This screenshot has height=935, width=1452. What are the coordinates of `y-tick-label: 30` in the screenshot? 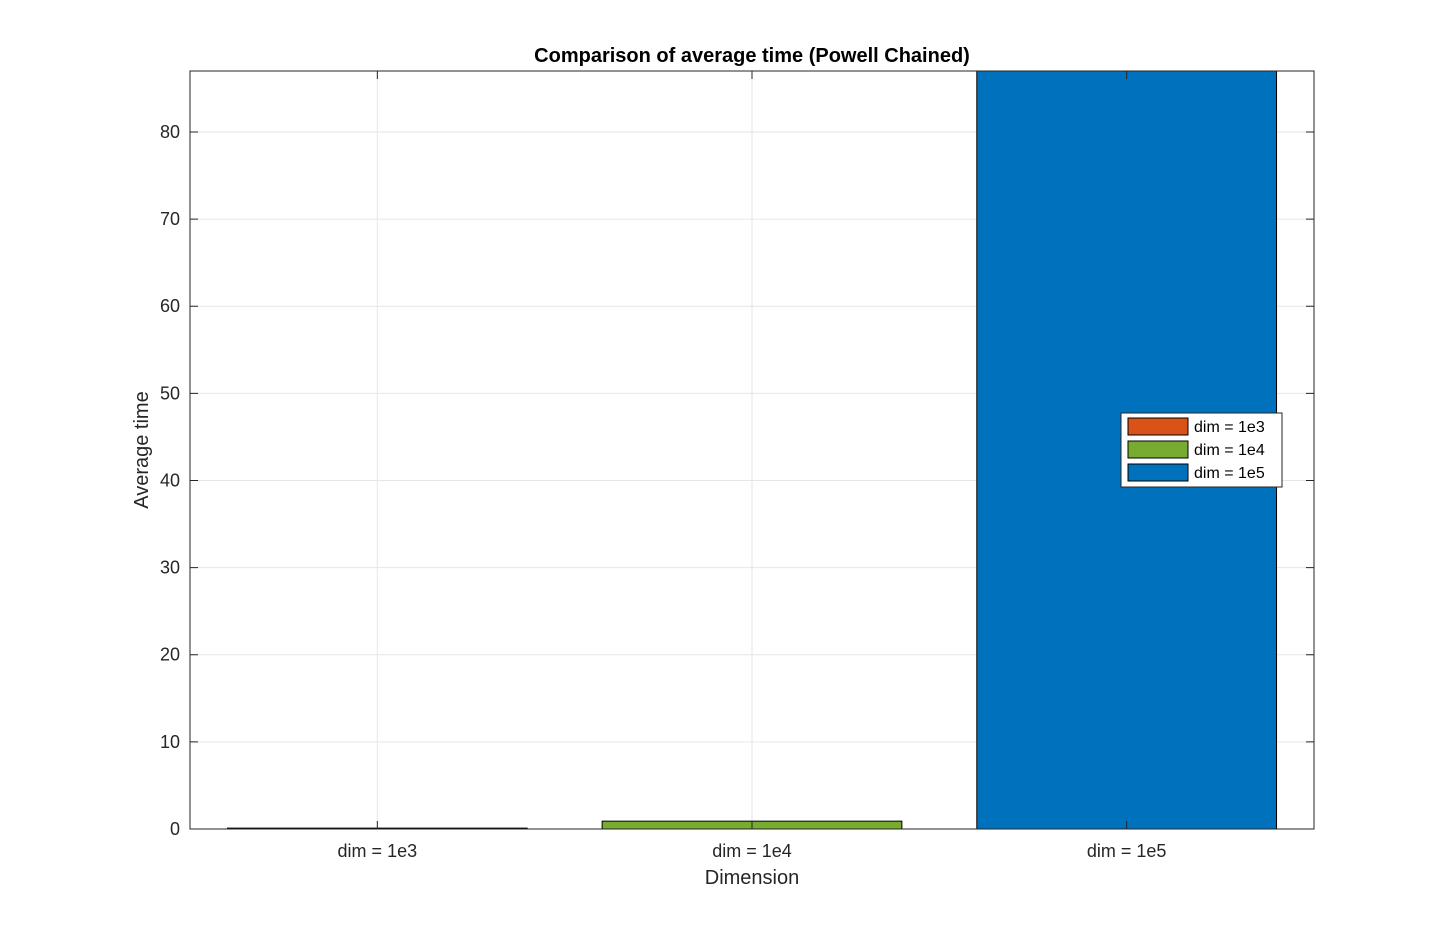 It's located at (170, 568).